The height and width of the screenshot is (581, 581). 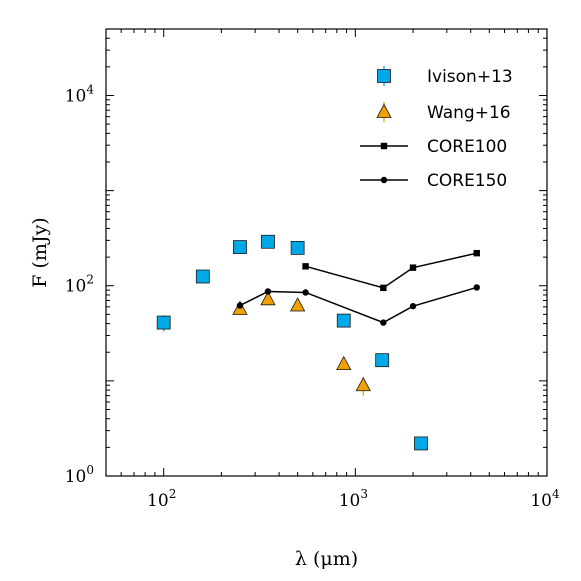 What do you see at coordinates (545, 499) in the screenshot?
I see `x-tick-label: 10⁴` at bounding box center [545, 499].